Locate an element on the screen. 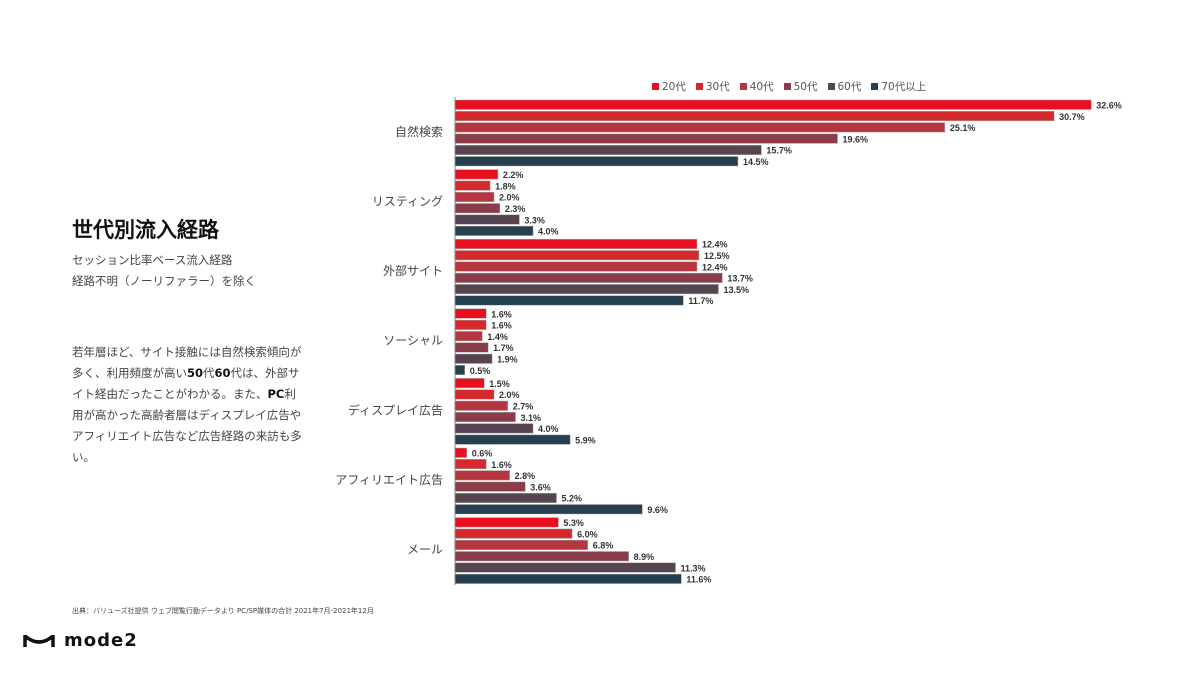 The height and width of the screenshot is (675, 1200). data-label: 0.6% is located at coordinates (482, 454).